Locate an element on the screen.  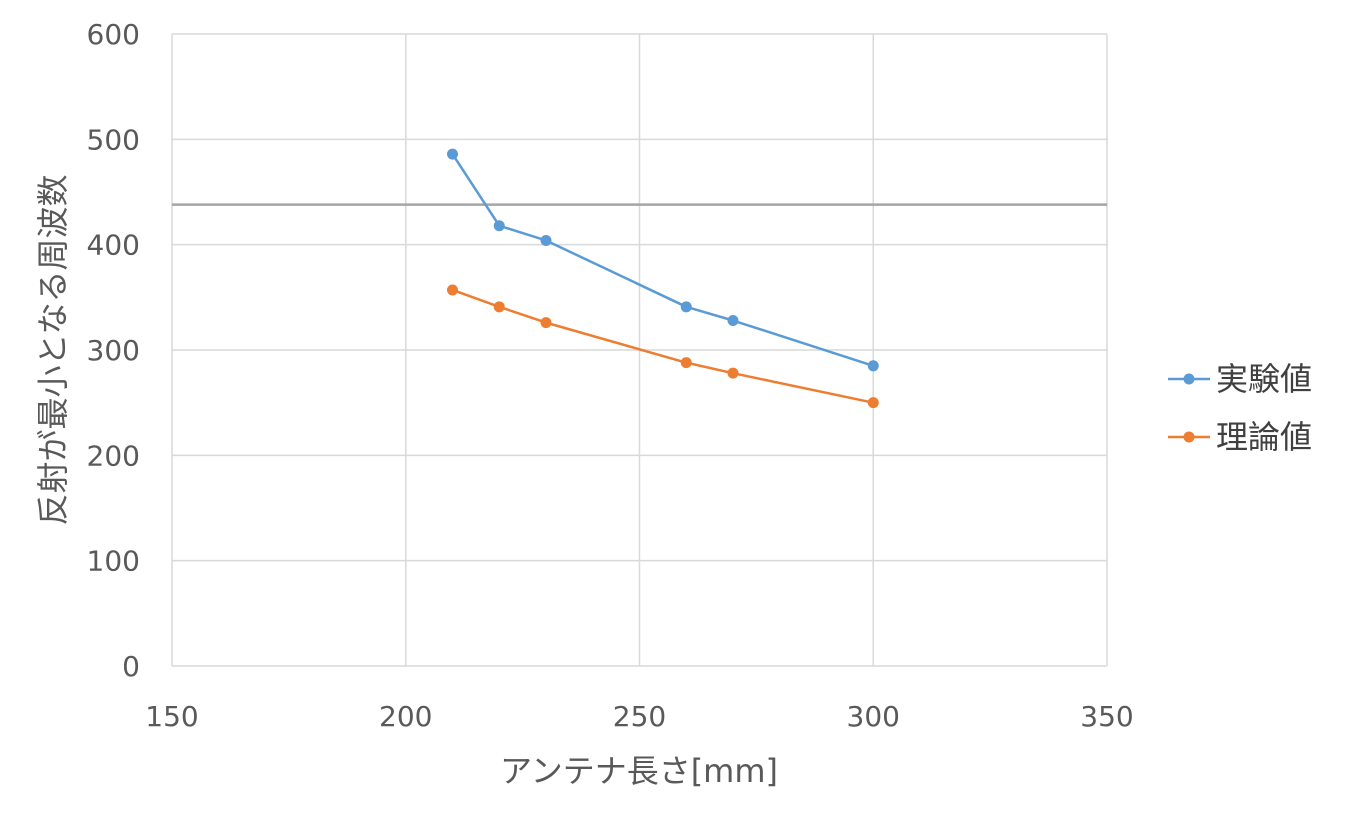
y-tick-label: 300 is located at coordinates (113, 350).